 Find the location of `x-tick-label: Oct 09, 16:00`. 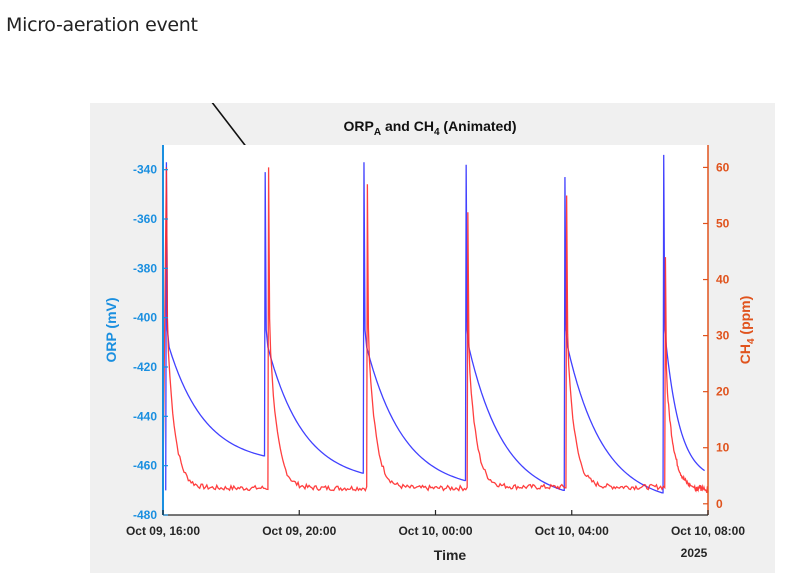

x-tick-label: Oct 09, 16:00 is located at coordinates (163, 531).